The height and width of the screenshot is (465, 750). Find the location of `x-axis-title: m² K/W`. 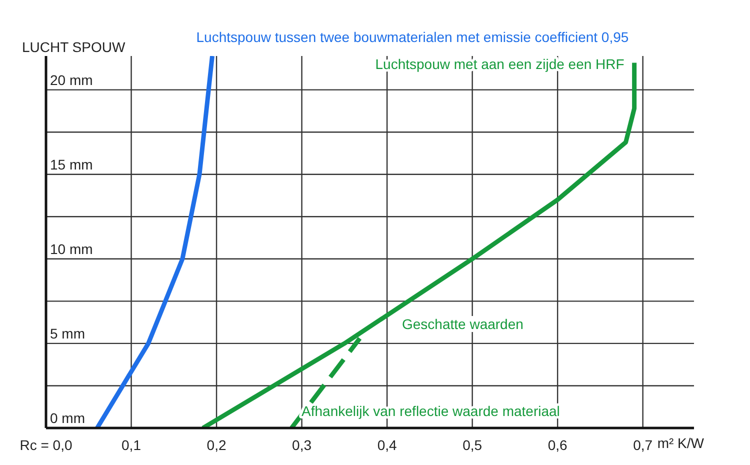

x-axis-title: m² K/W is located at coordinates (681, 443).